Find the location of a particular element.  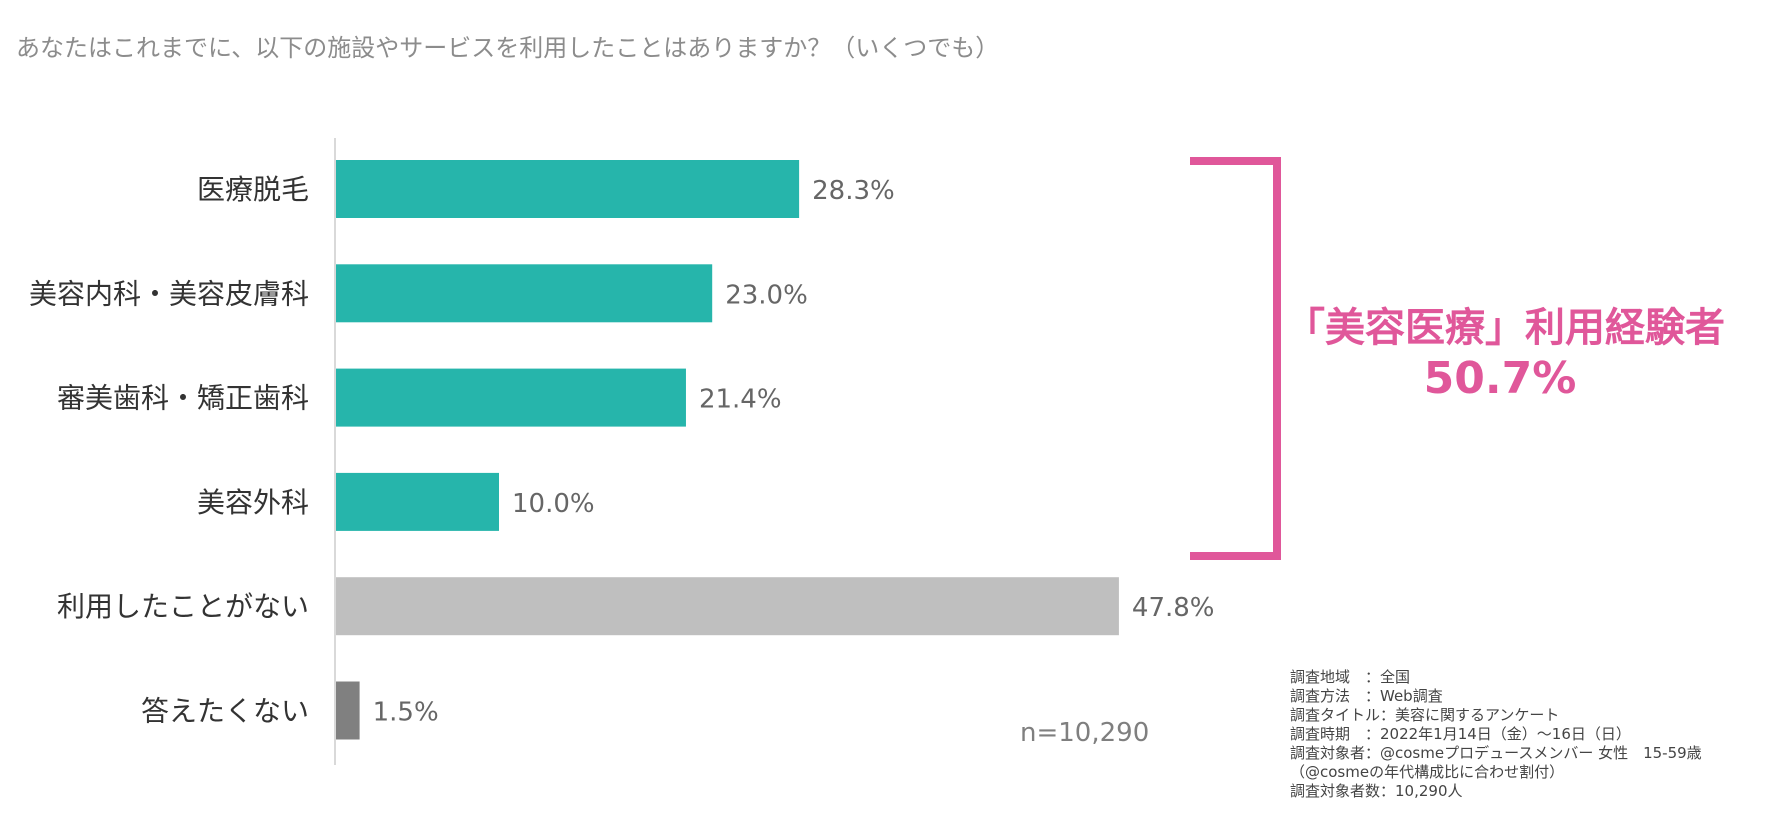

survey-note-line: 調査対象者数：10,290人 is located at coordinates (1376, 791).